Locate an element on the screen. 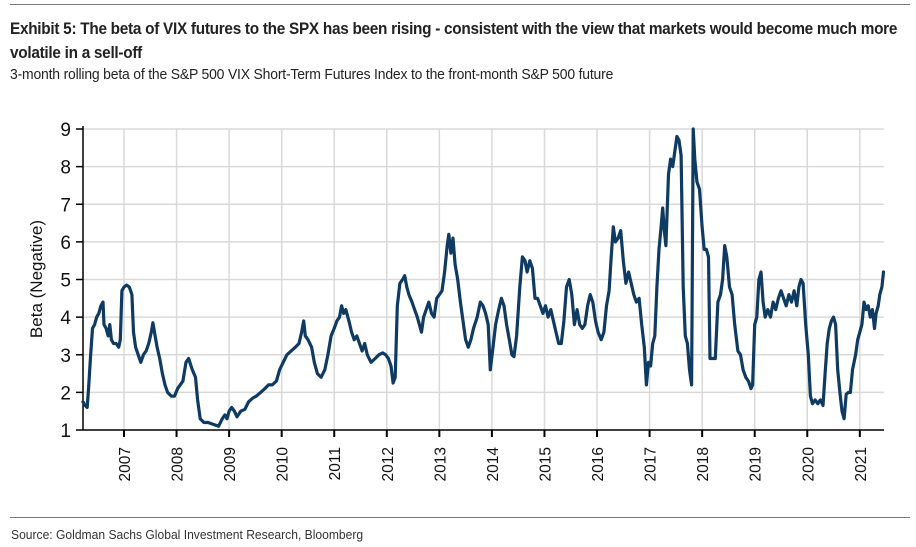 The image size is (916, 547). x-tick-label: 2013 is located at coordinates (440, 464).